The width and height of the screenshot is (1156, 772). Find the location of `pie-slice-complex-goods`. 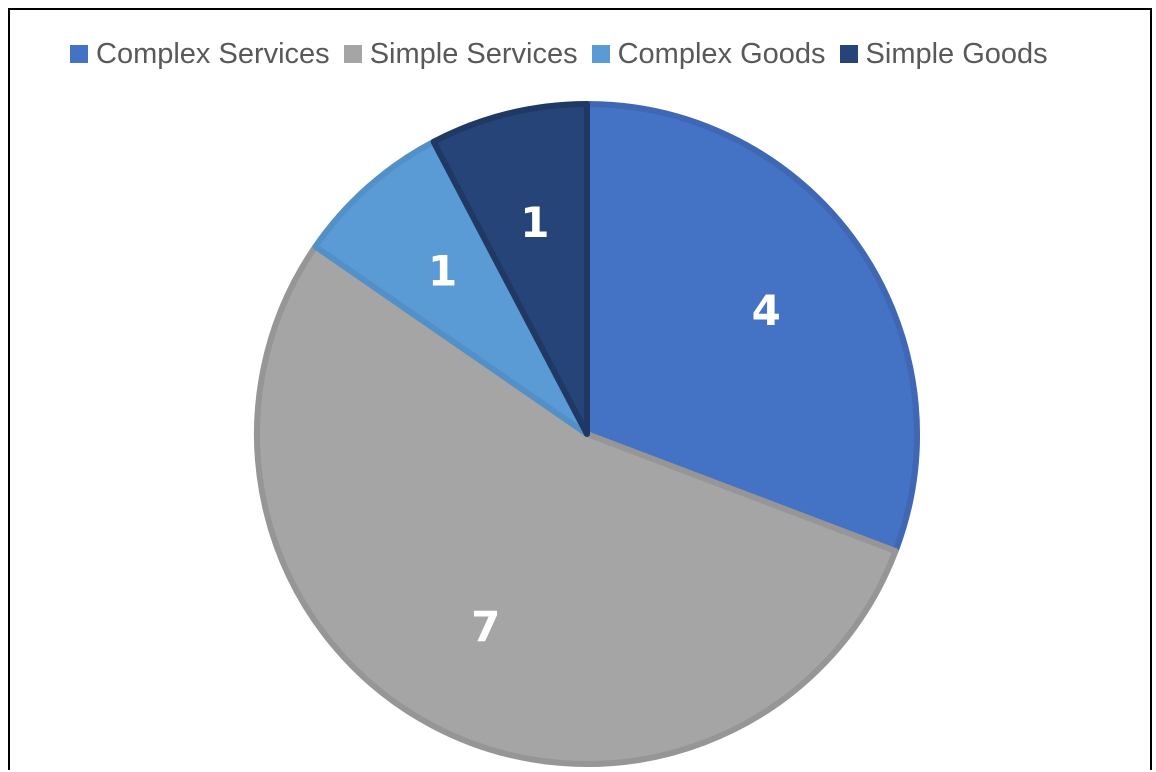

pie-slice-complex-goods is located at coordinates (451, 287).